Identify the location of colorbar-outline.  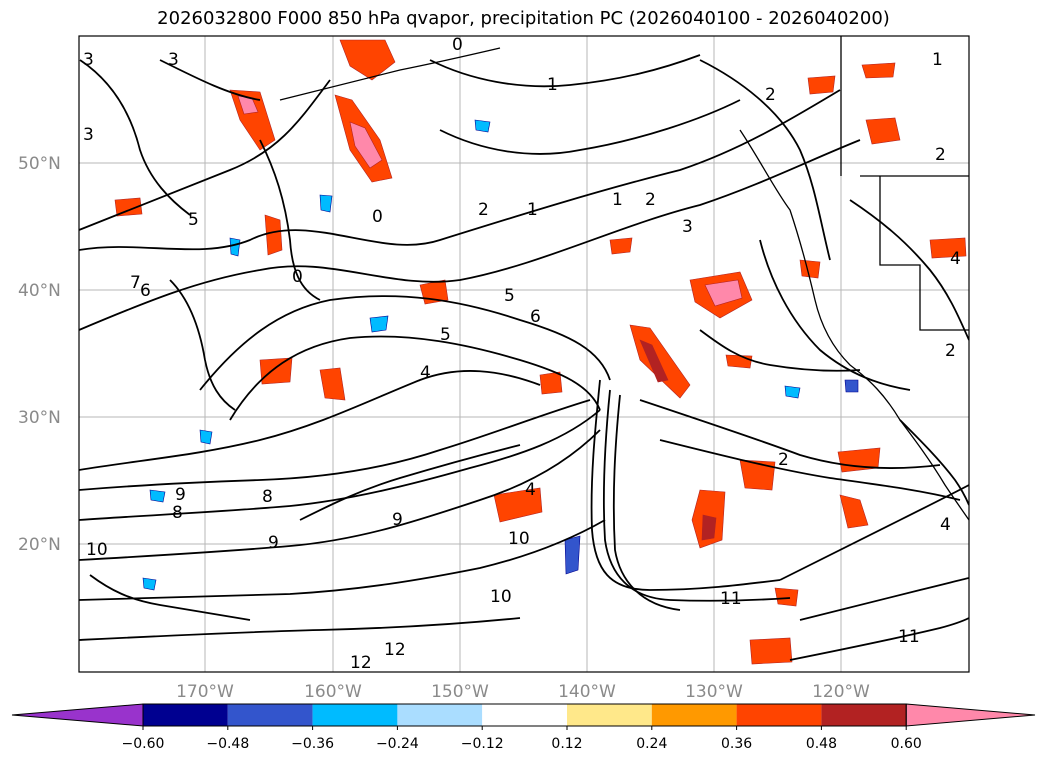
(524, 715).